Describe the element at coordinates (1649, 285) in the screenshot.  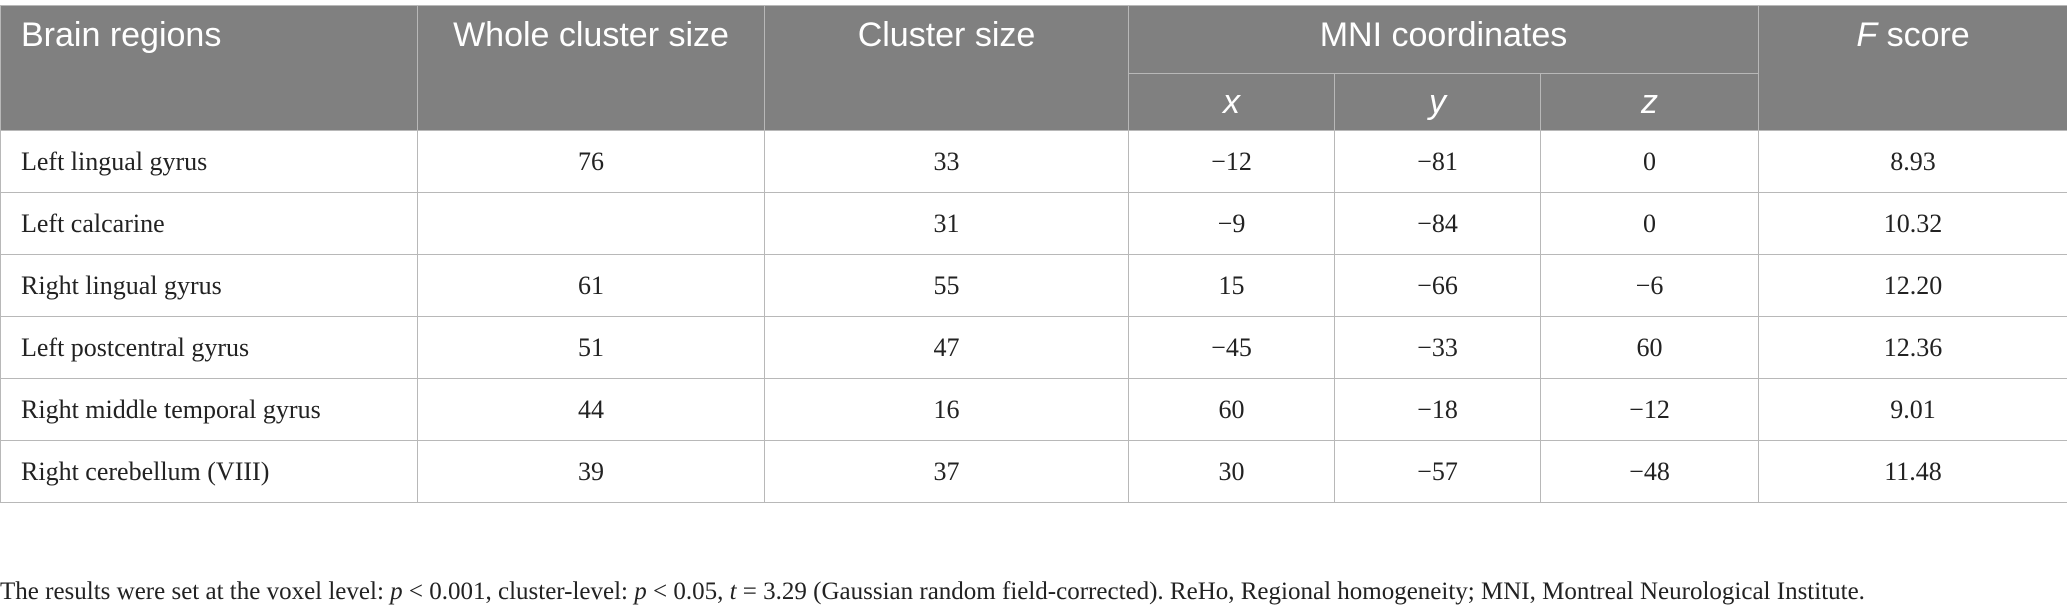
I see `value-cell: −6` at that location.